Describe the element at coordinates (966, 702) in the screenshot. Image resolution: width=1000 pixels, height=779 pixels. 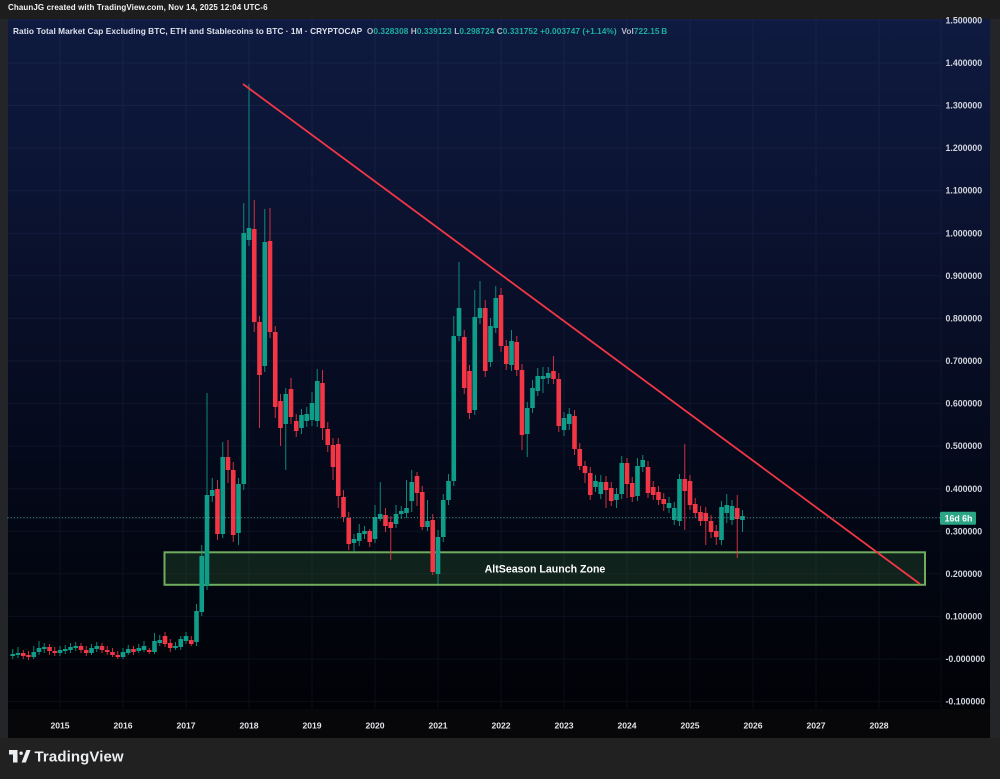
I see `svg-text: -0.100000` at that location.